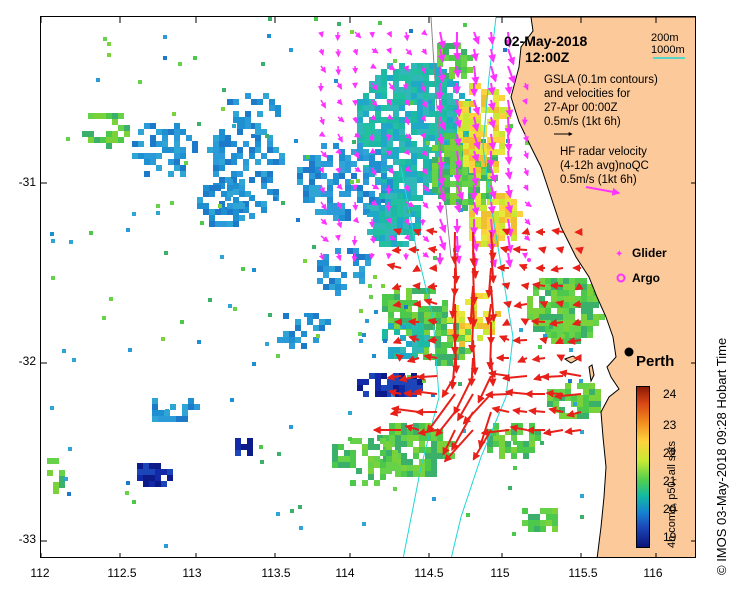  I want to click on perth-label: Perth, so click(655, 361).